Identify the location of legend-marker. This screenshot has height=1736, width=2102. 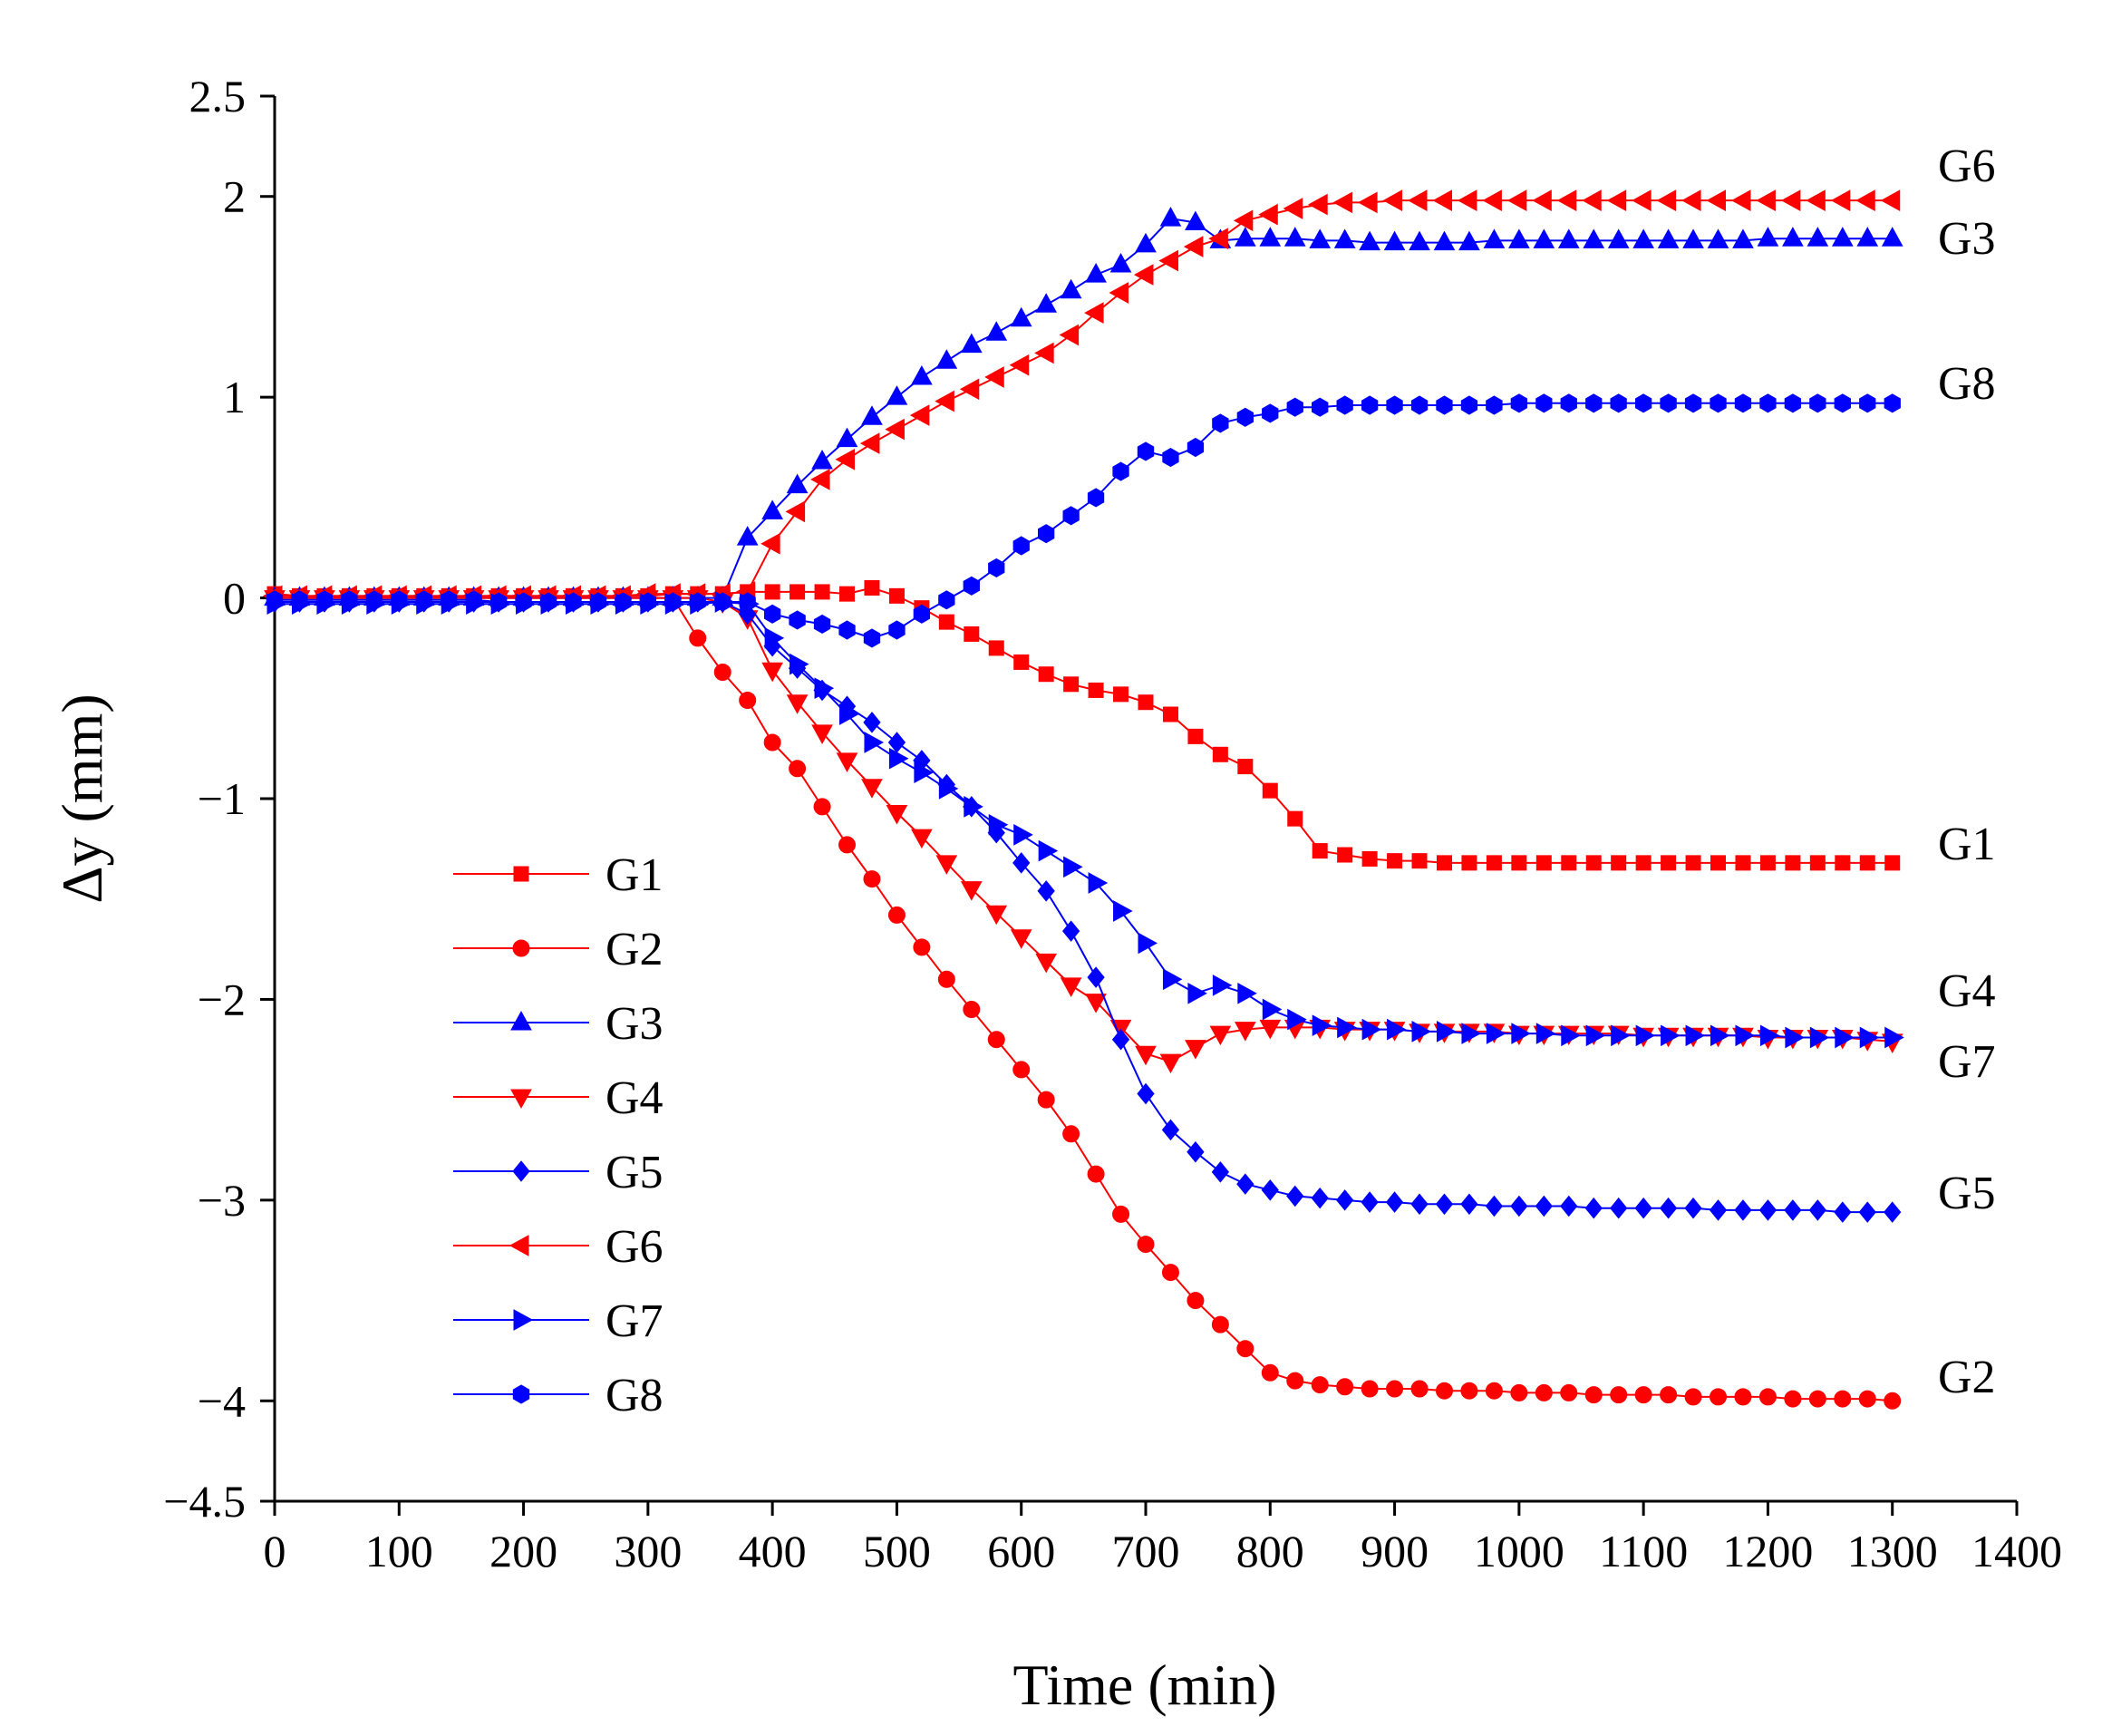
(521, 1394).